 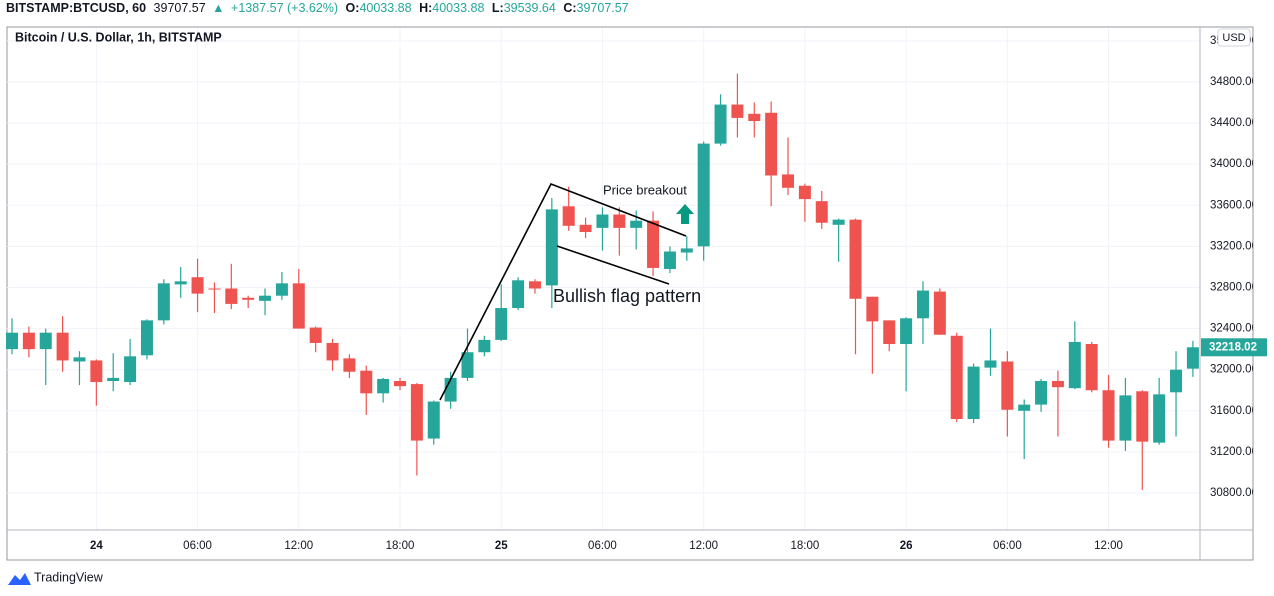 What do you see at coordinates (501, 546) in the screenshot?
I see `x-tick-label: 25` at bounding box center [501, 546].